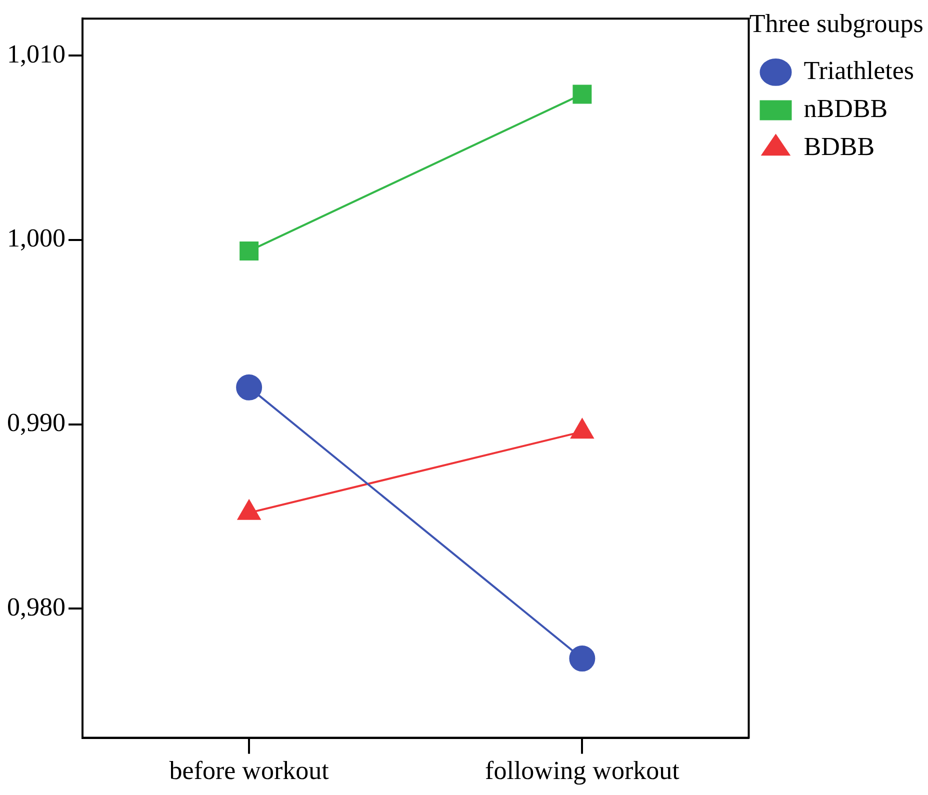 This screenshot has width=928, height=795. What do you see at coordinates (839, 147) in the screenshot?
I see `legend-label: BDBB` at bounding box center [839, 147].